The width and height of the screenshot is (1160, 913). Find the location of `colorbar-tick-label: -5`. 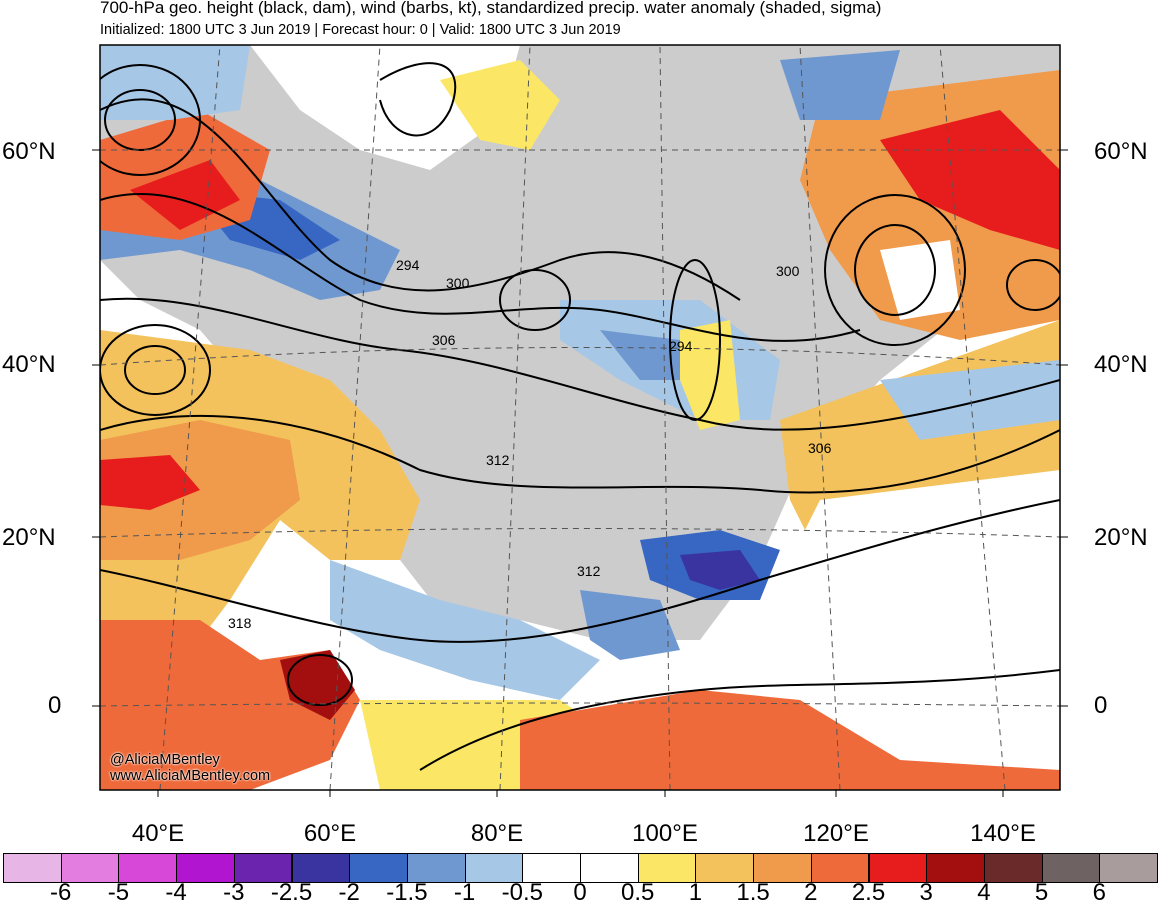

colorbar-tick-label: -5 is located at coordinates (118, 892).